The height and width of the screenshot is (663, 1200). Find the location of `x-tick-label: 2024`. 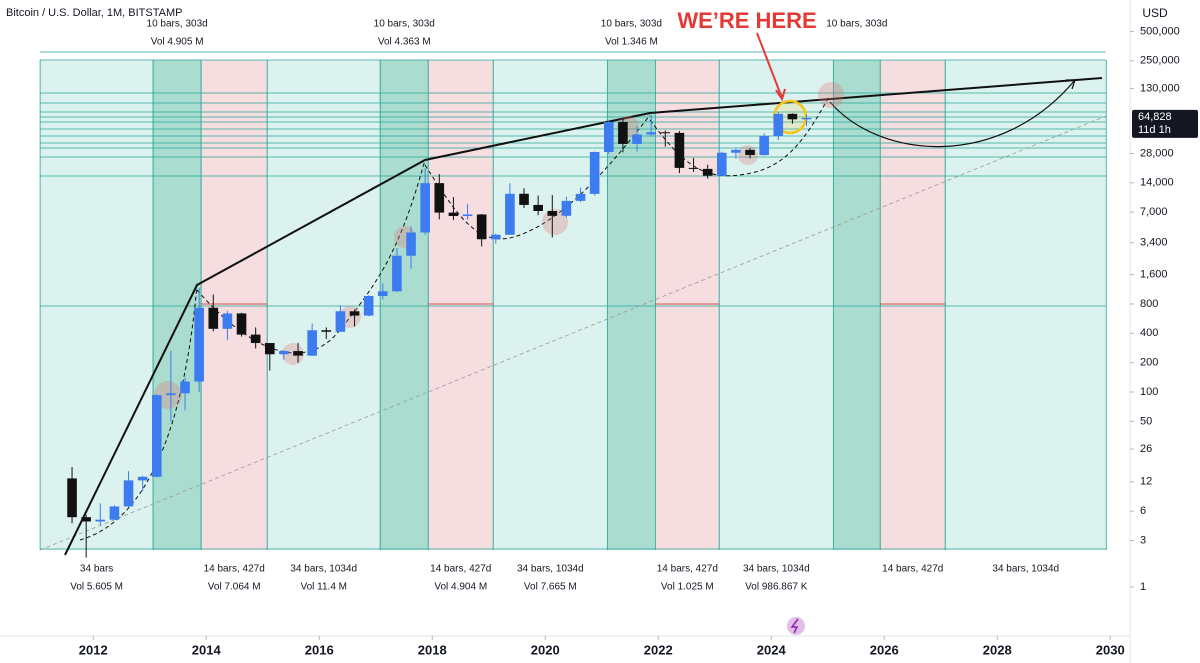

x-tick-label: 2024 is located at coordinates (772, 649).